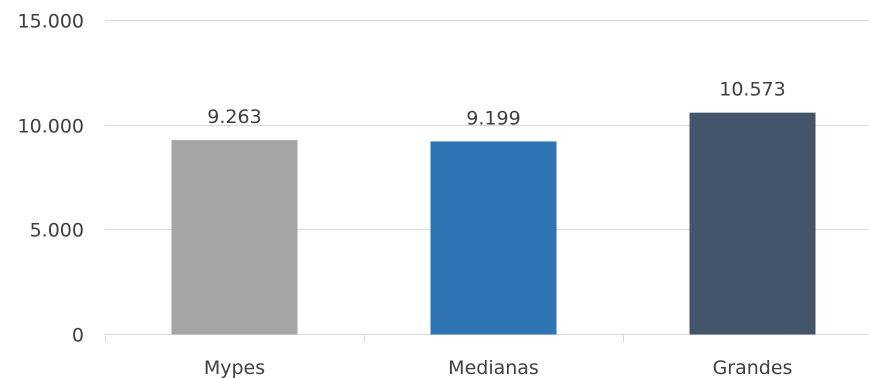 The height and width of the screenshot is (378, 869). I want to click on bar-grandes, so click(752, 223).